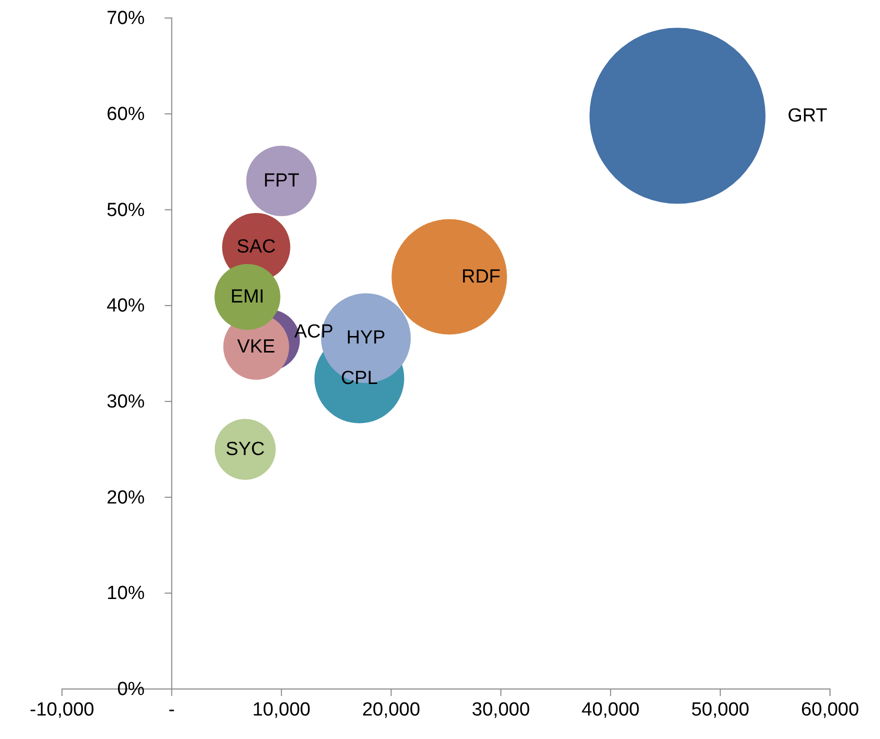 The height and width of the screenshot is (739, 880). What do you see at coordinates (131, 689) in the screenshot?
I see `y-tick-label: 0%` at bounding box center [131, 689].